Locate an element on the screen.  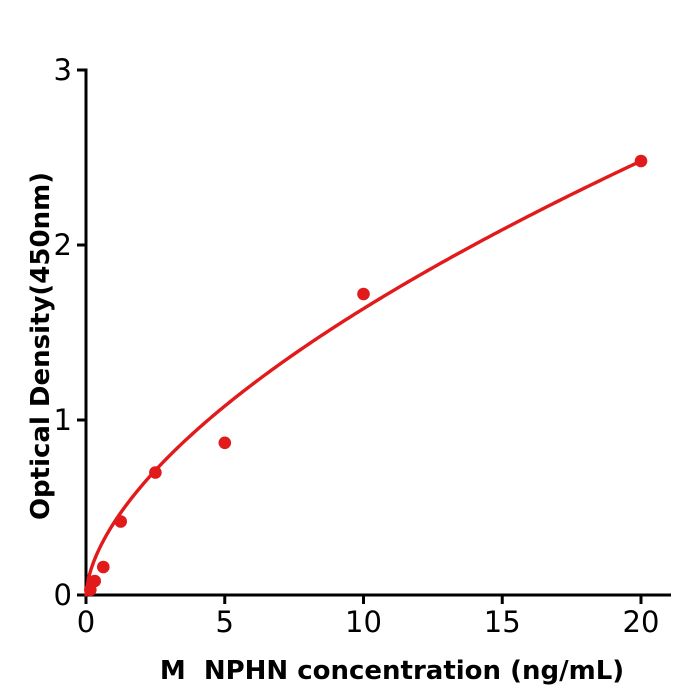
x-tick-label: 20 is located at coordinates (641, 622).